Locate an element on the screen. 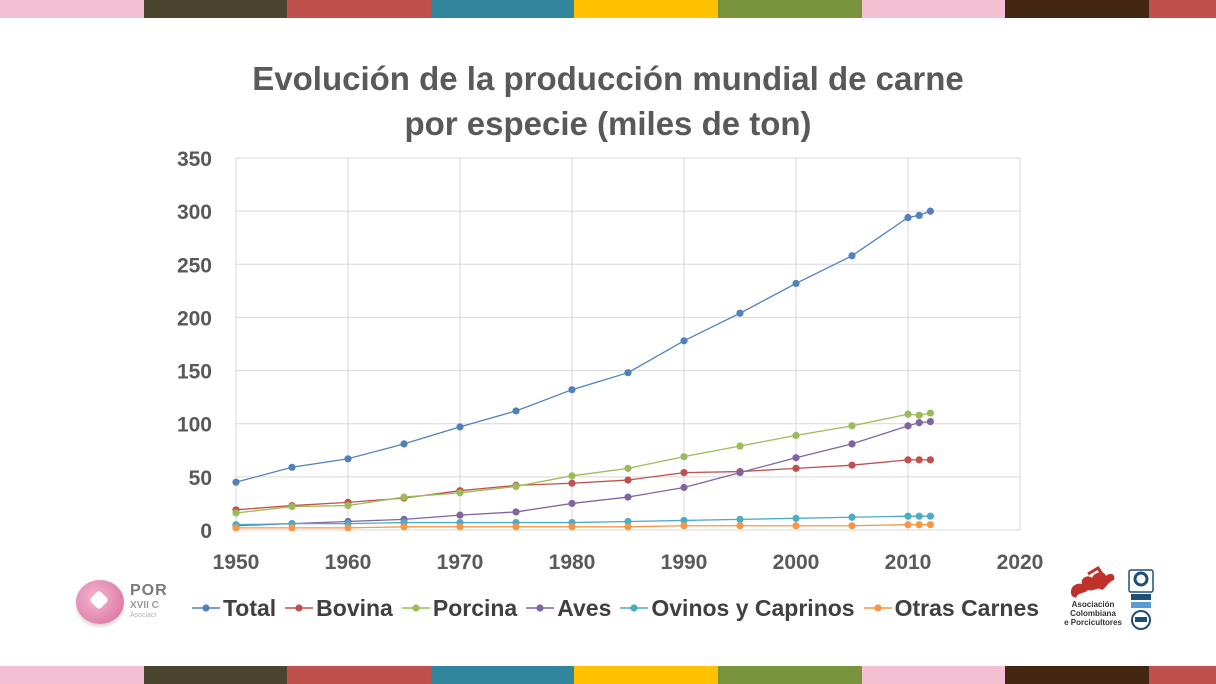  org-line-2: Colombiana is located at coordinates (1093, 613).